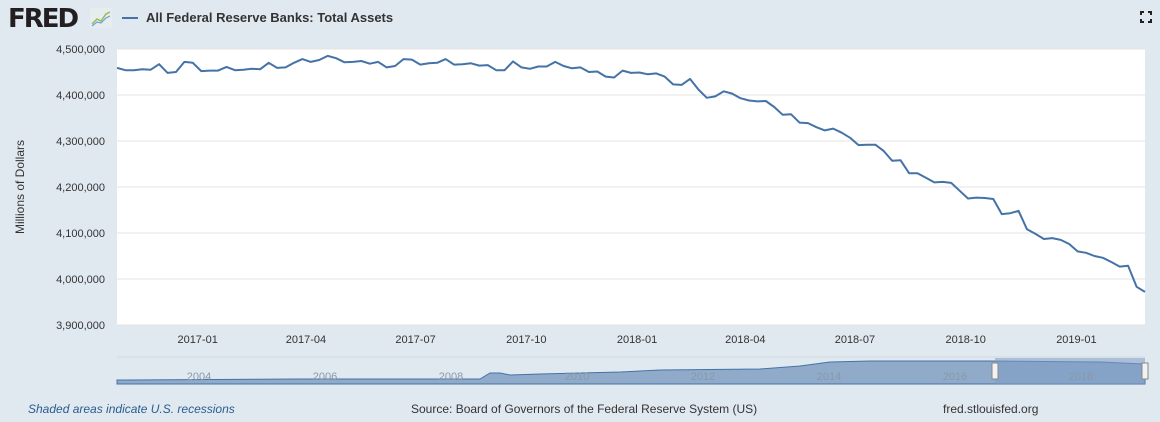 The image size is (1160, 422). I want to click on fred-logo-graph-icon, so click(101, 18).